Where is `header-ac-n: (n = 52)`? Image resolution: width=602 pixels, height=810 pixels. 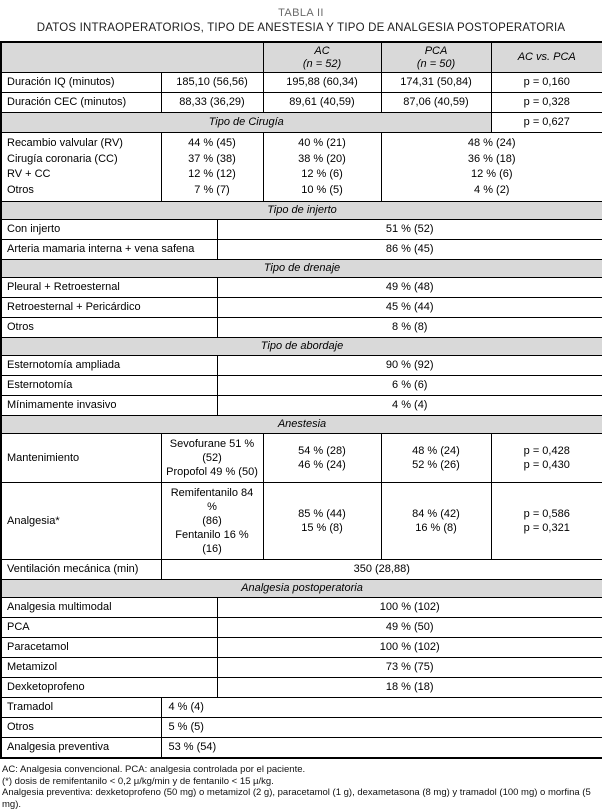 header-ac-n: (n = 52) is located at coordinates (322, 63).